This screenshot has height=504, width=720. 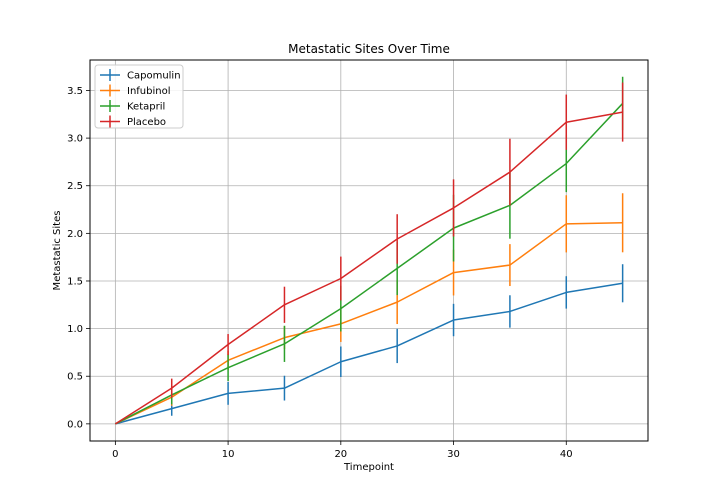 I want to click on legend-label-placebo: Placebo, so click(x=146, y=122).